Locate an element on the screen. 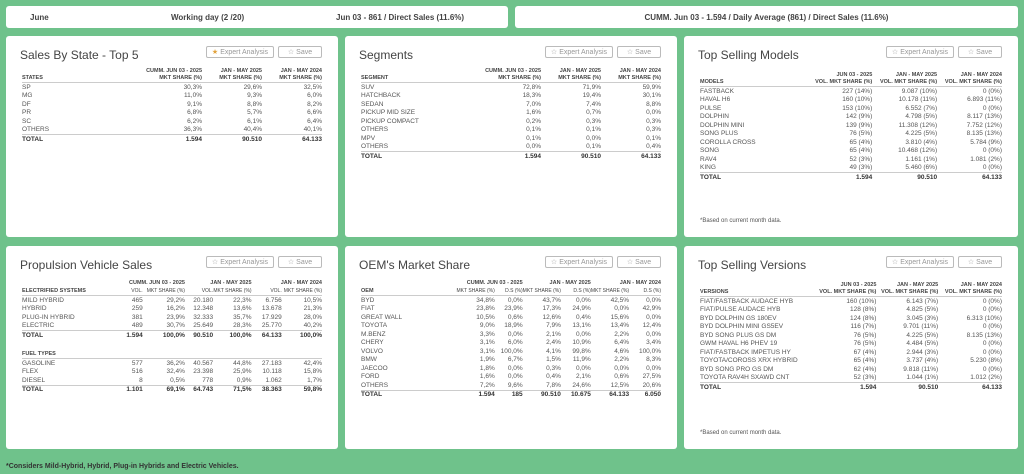  cell-value: 6,2% is located at coordinates (194, 121).